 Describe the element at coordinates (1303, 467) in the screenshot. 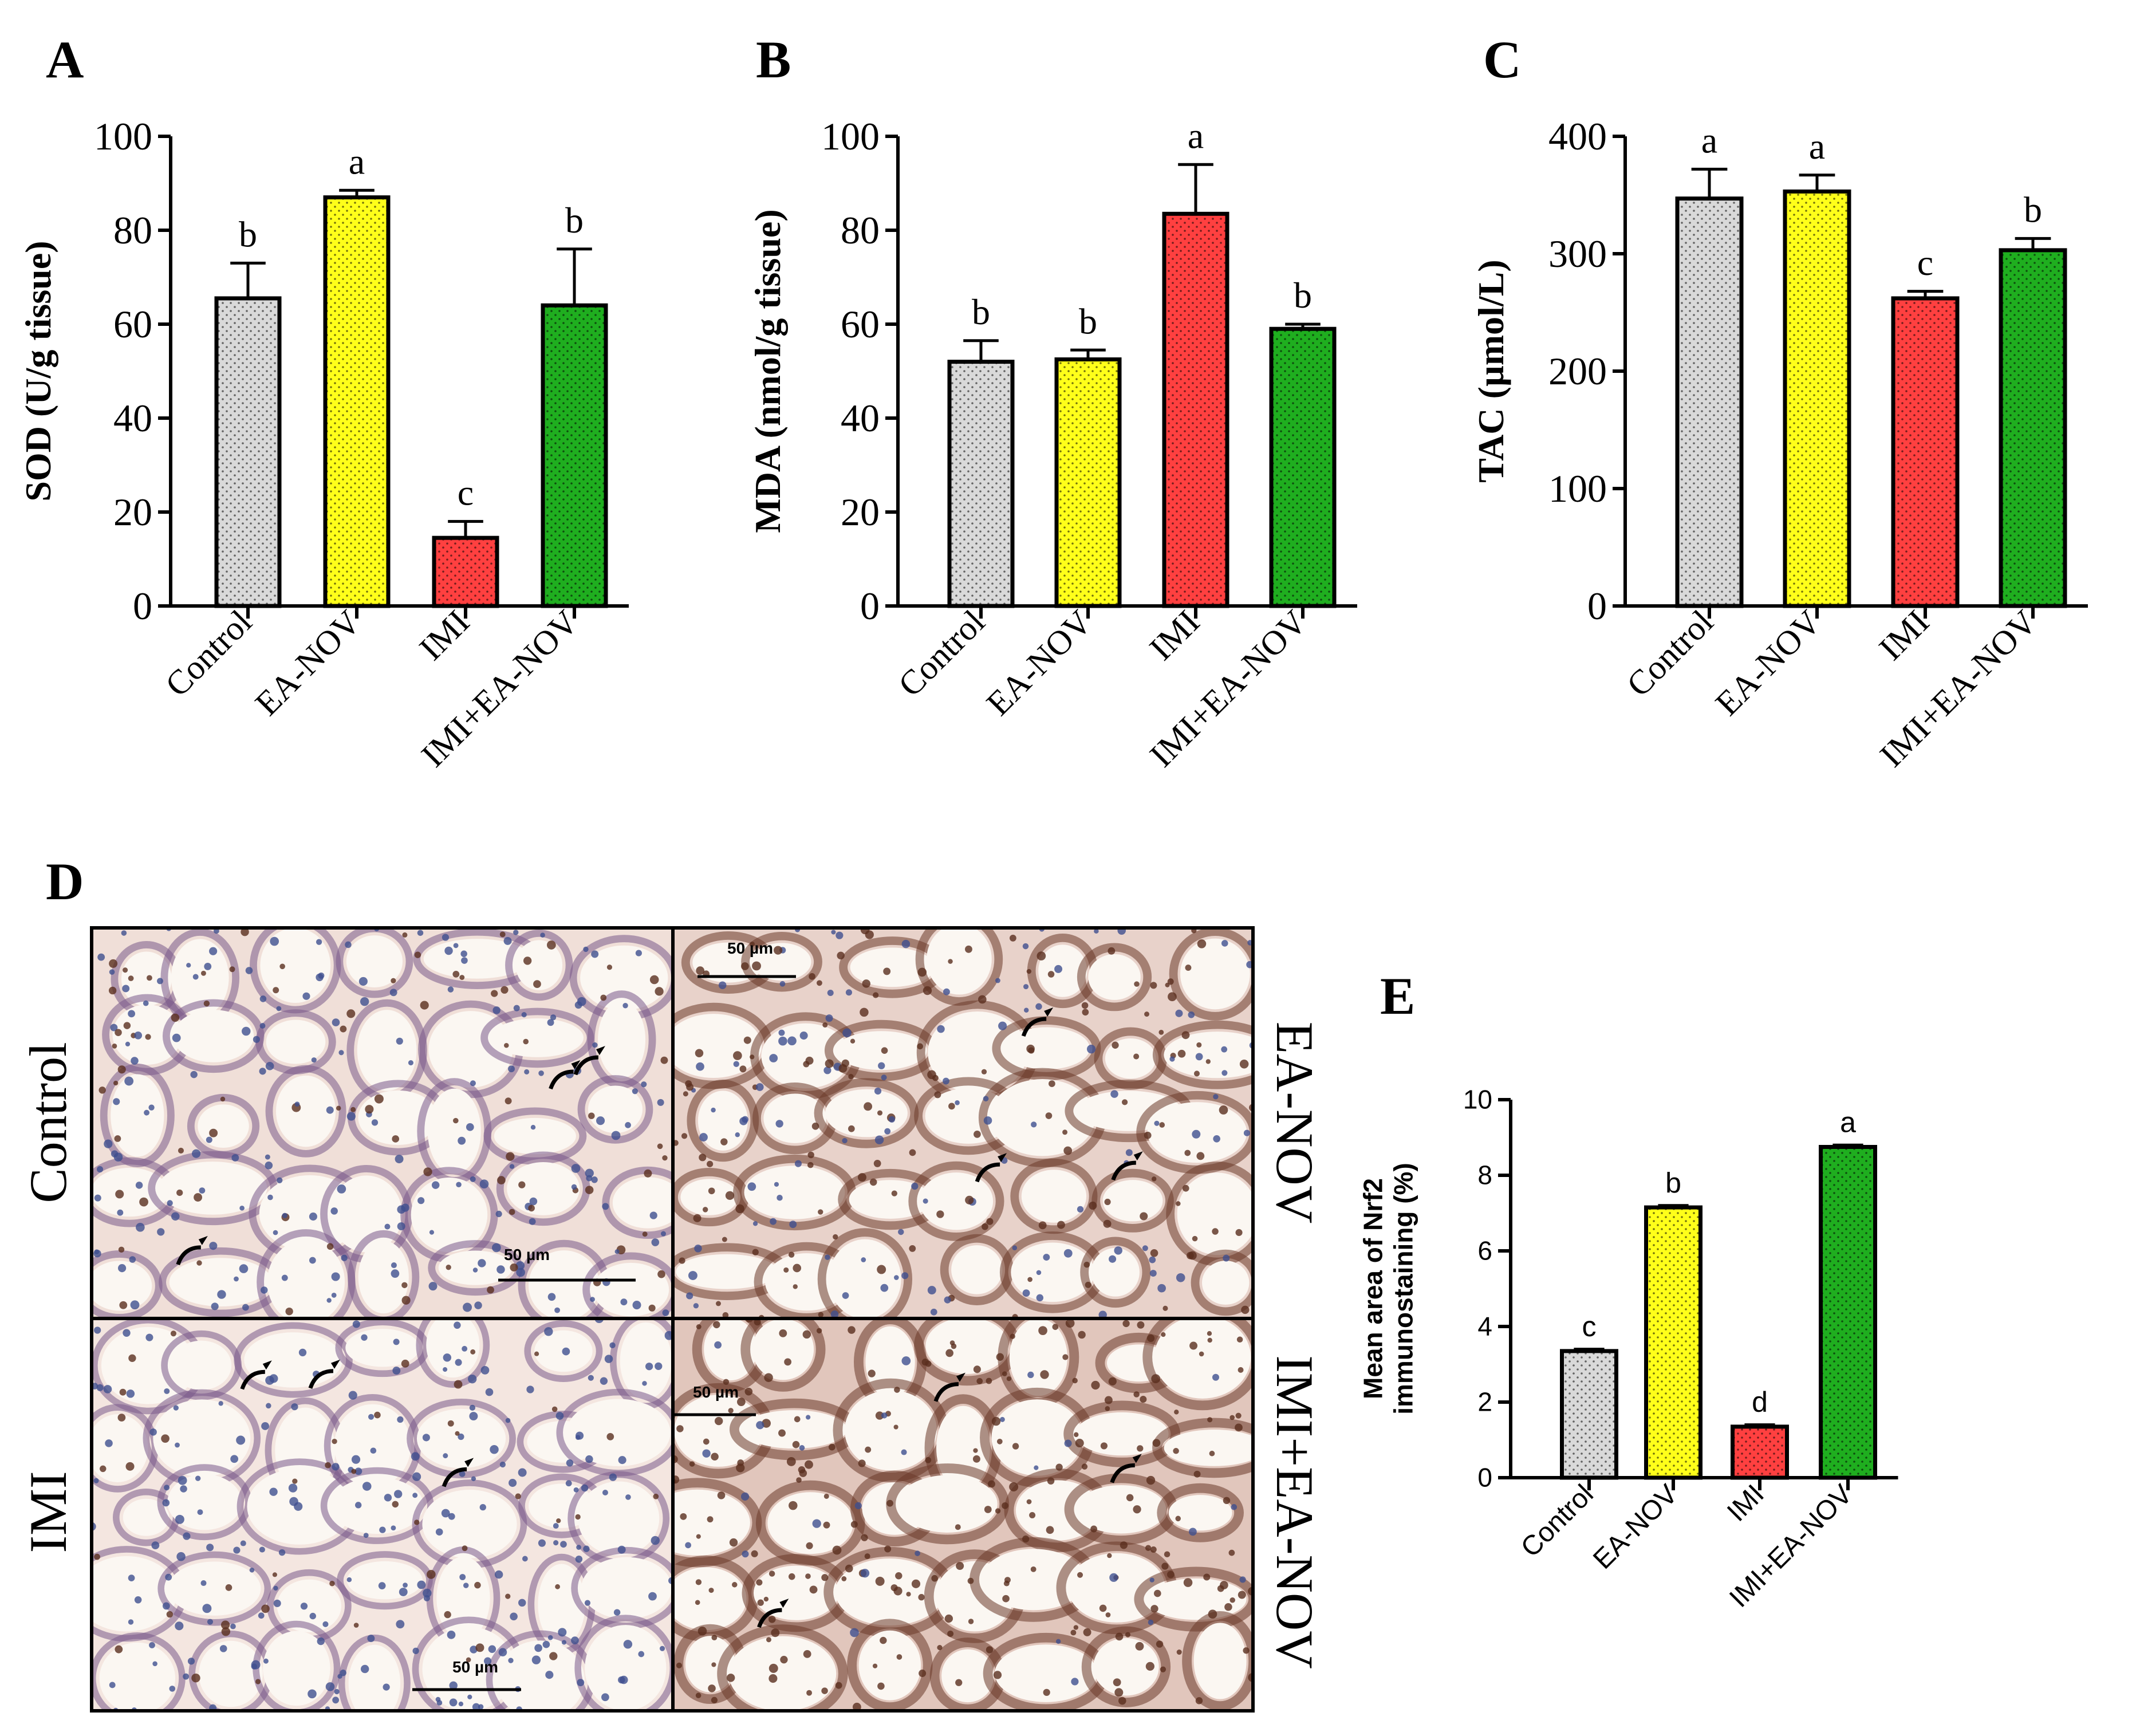

I see `bar-pattern-imi-ea-nov` at that location.